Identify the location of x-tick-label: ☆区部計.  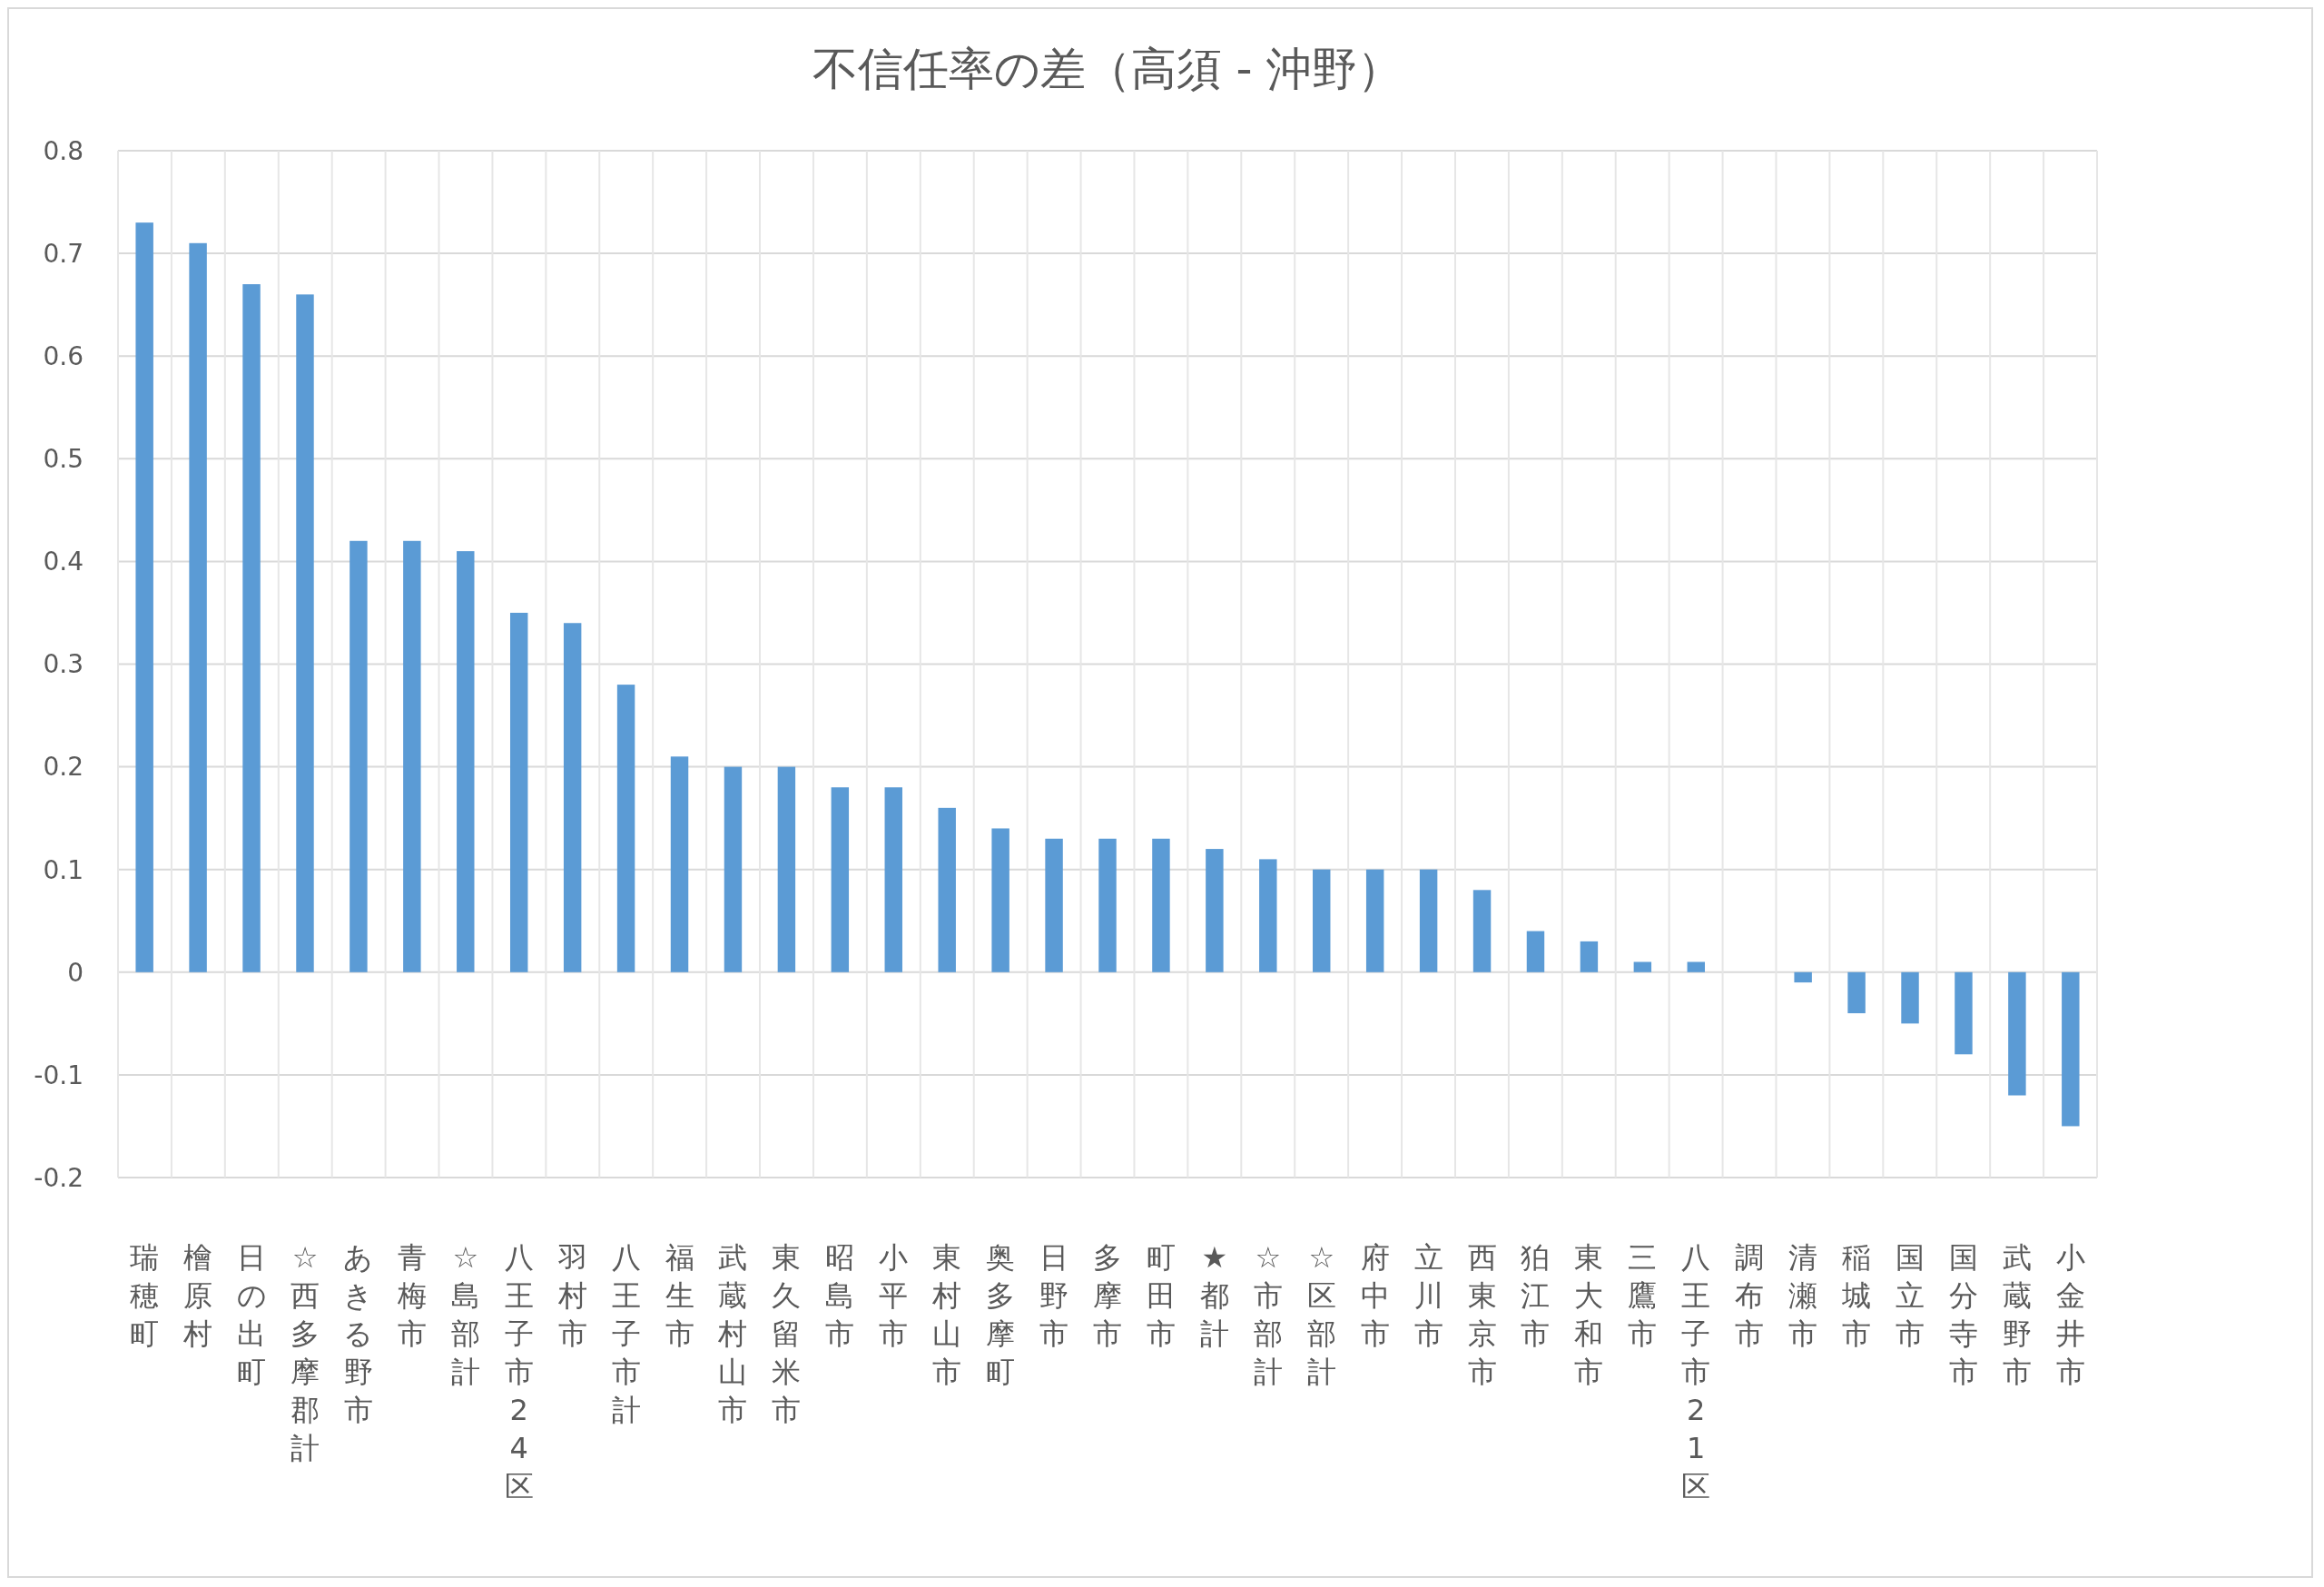
(1321, 1315).